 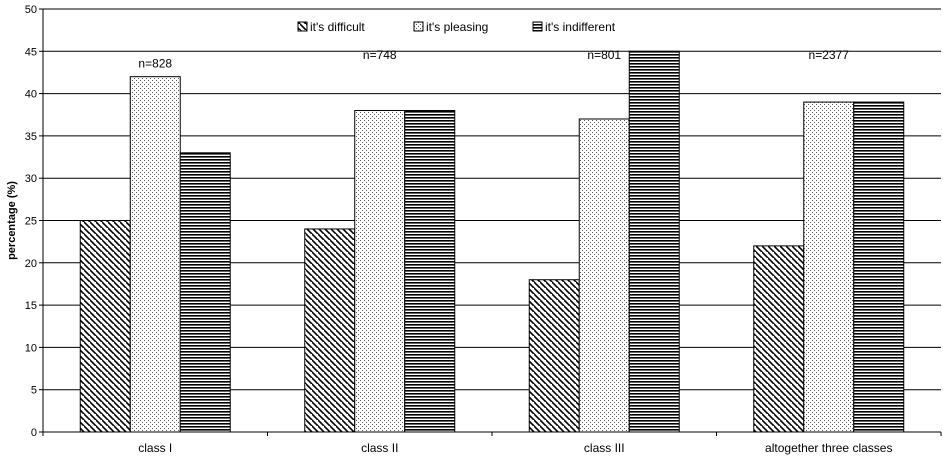 What do you see at coordinates (12, 220) in the screenshot?
I see `y-axis-title: percentage (%)` at bounding box center [12, 220].